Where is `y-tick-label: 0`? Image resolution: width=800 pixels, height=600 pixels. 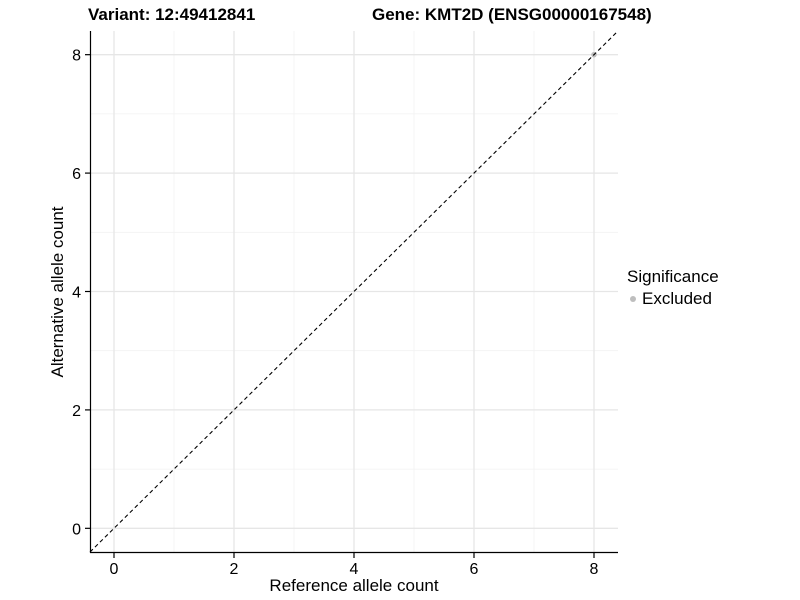 y-tick-label: 0 is located at coordinates (76, 529).